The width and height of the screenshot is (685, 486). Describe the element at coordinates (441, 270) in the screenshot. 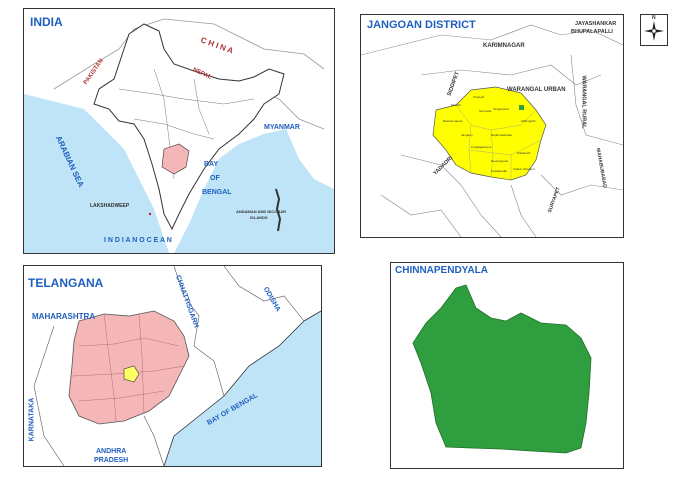

I see `chinnapendyala-title: CHINNAPENDYALA` at that location.